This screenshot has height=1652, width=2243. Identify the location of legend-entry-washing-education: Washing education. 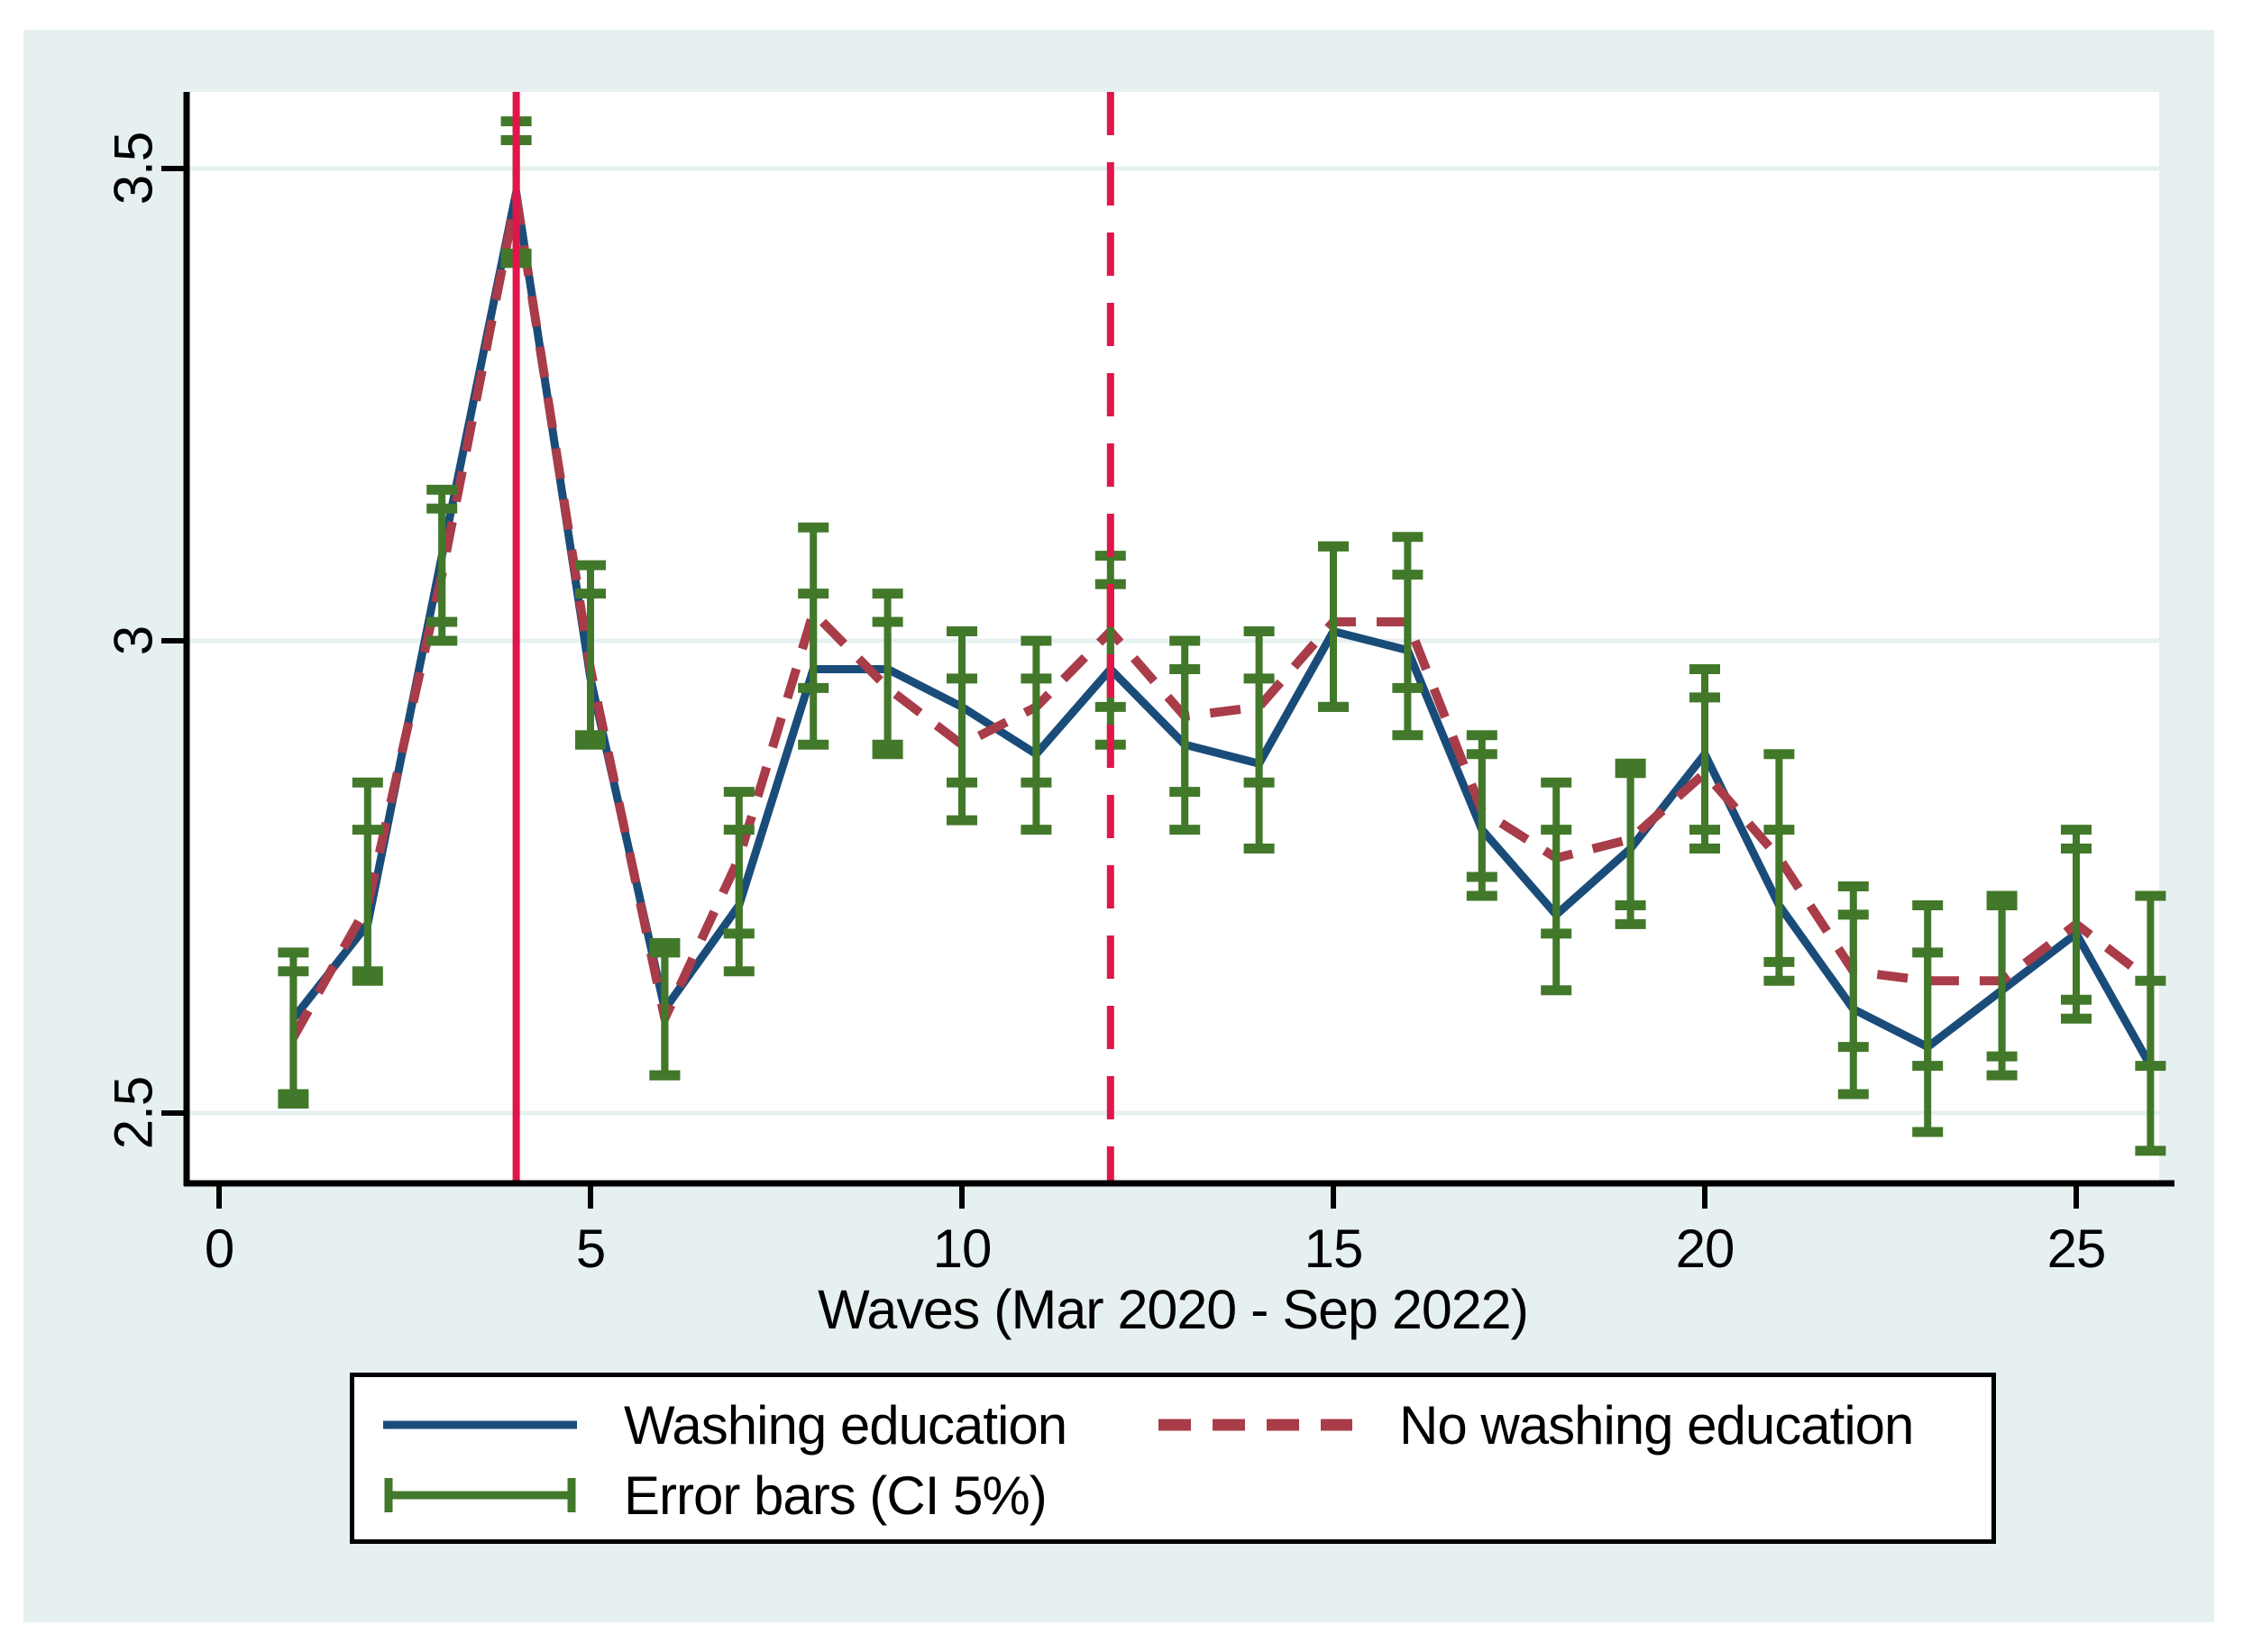
(725, 1424).